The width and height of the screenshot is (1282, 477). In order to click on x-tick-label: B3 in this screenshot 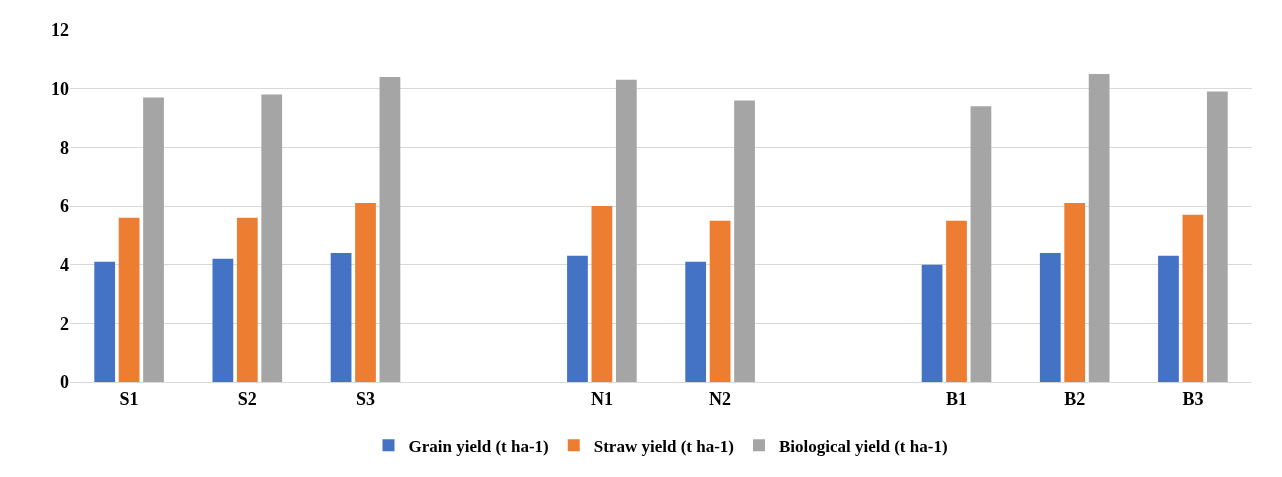, I will do `click(1193, 398)`.